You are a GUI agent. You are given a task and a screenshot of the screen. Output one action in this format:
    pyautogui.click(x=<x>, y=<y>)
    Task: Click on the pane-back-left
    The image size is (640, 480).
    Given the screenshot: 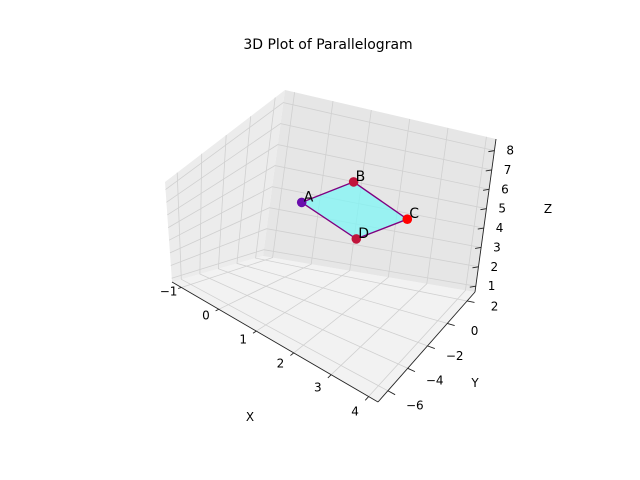 What is the action you would take?
    pyautogui.click(x=225, y=186)
    